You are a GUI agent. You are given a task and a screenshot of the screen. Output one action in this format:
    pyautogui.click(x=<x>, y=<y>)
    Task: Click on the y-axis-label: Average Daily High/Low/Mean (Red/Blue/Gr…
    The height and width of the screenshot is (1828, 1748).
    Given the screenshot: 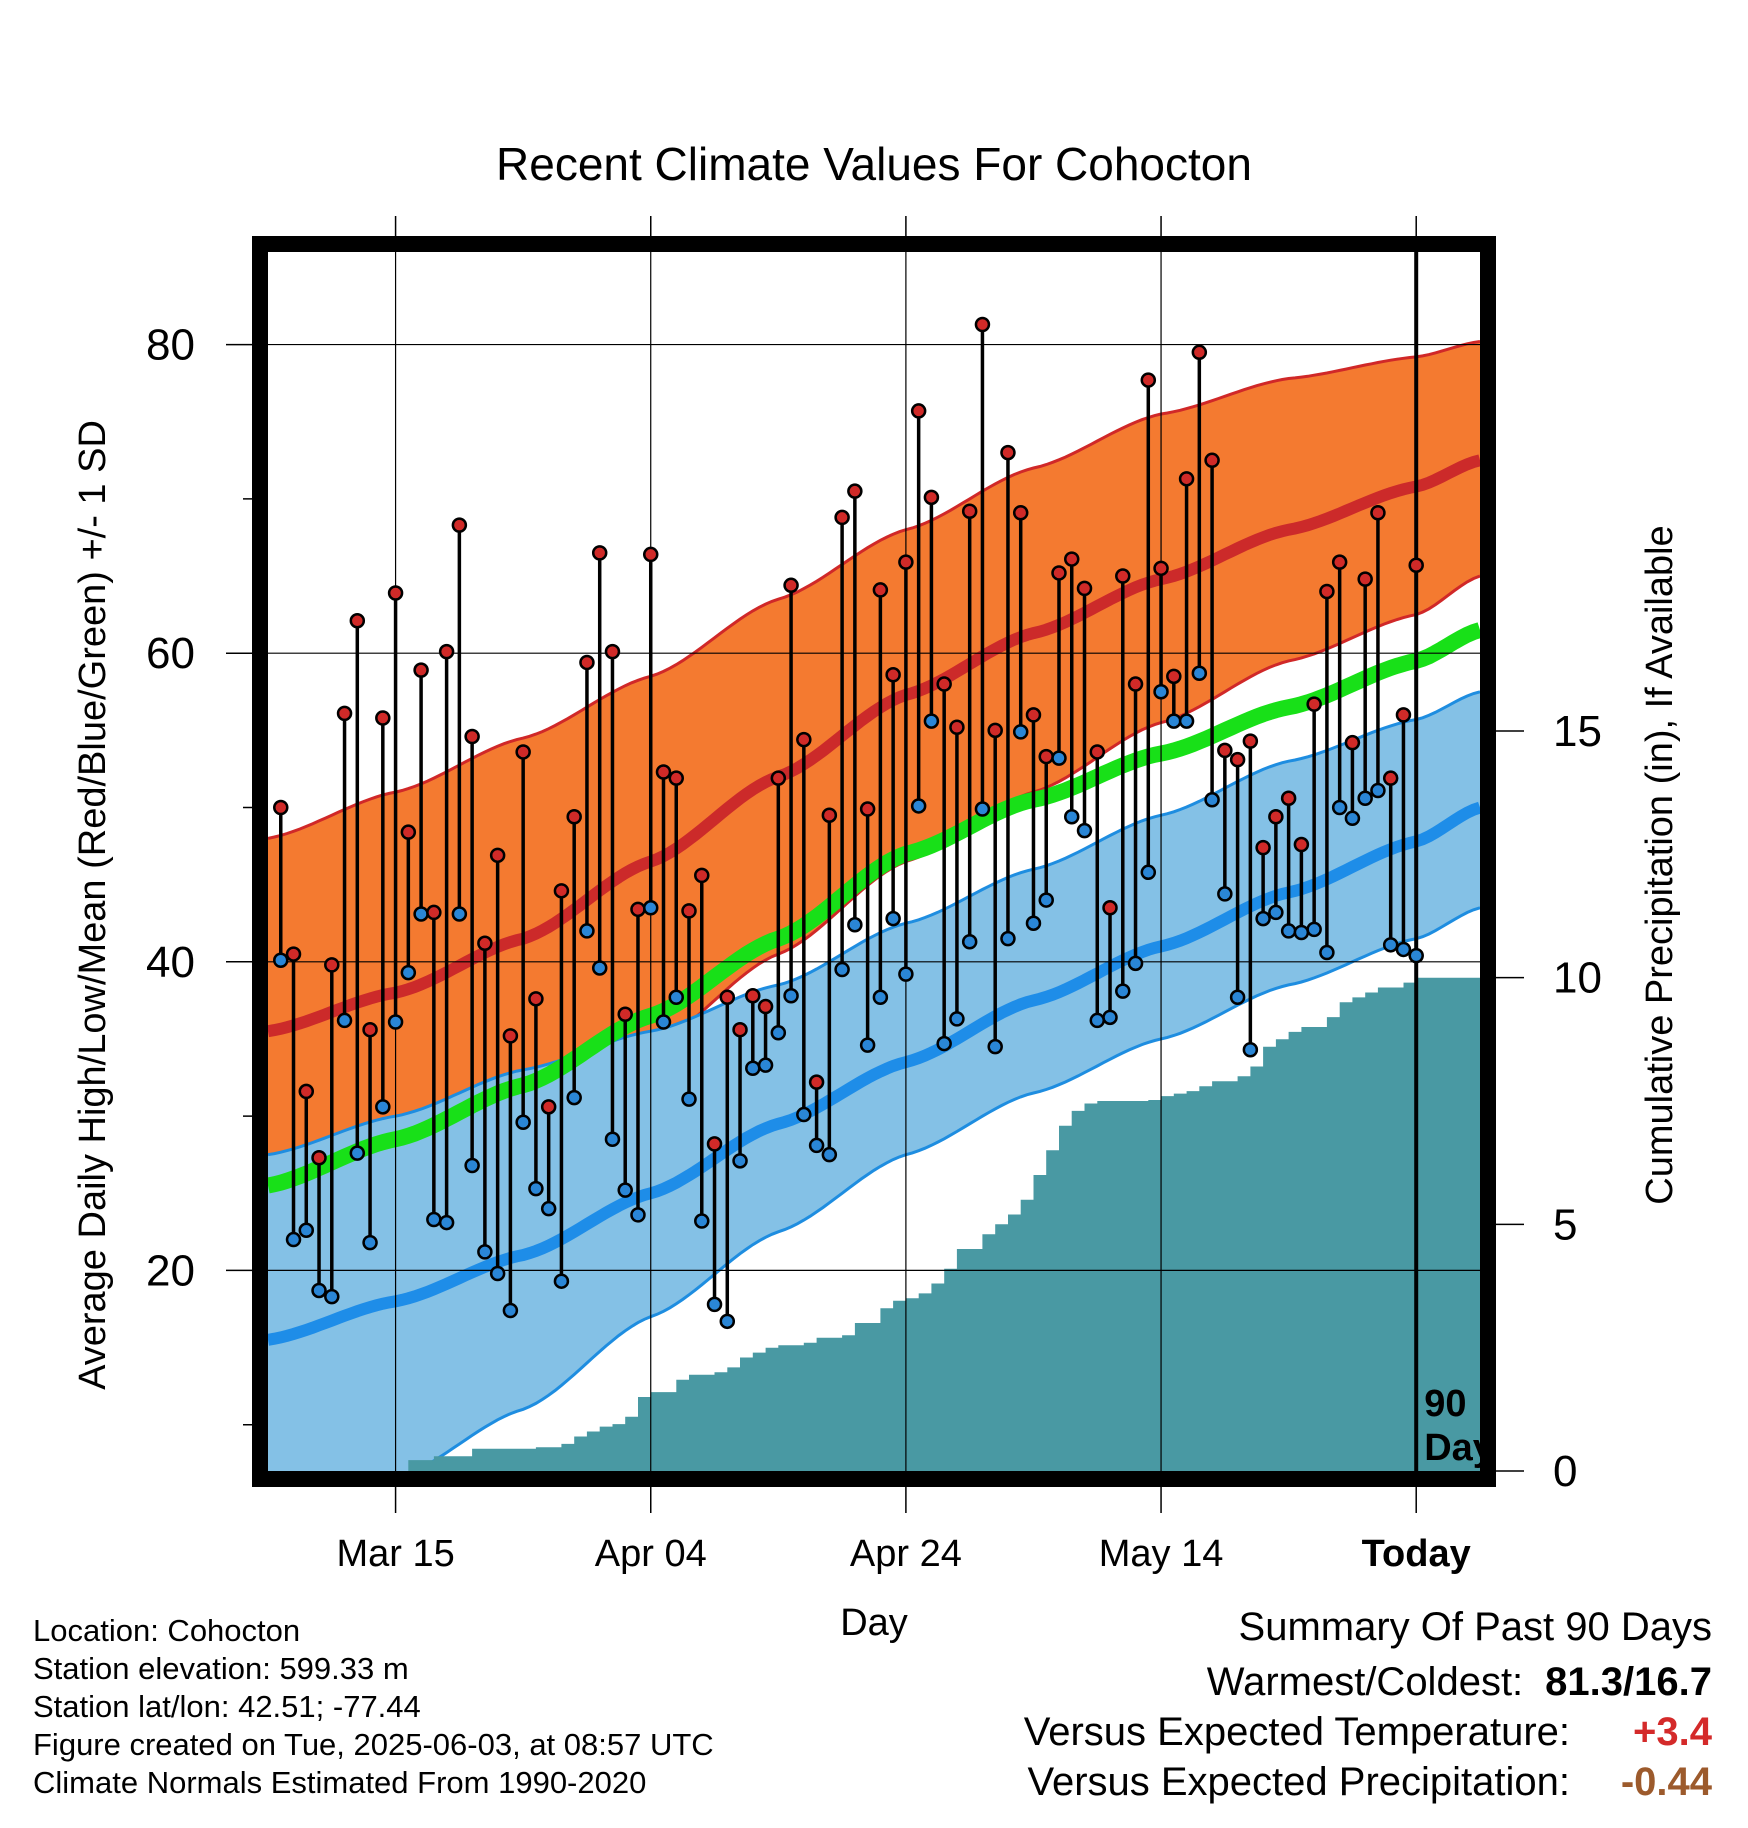 What is the action you would take?
    pyautogui.click(x=93, y=905)
    